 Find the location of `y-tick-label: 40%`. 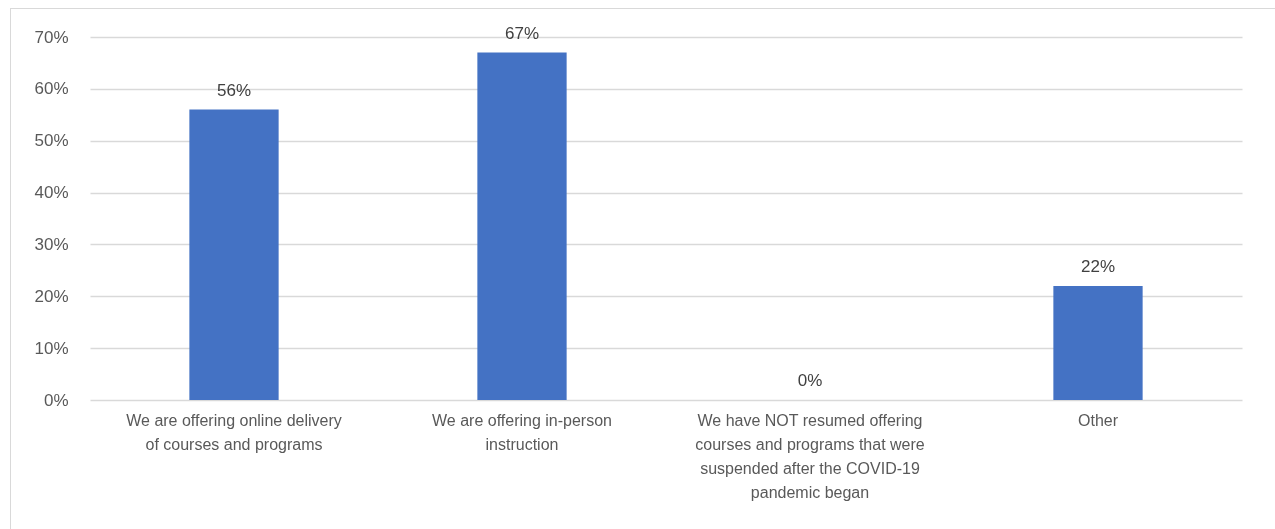

y-tick-label: 40% is located at coordinates (51, 193).